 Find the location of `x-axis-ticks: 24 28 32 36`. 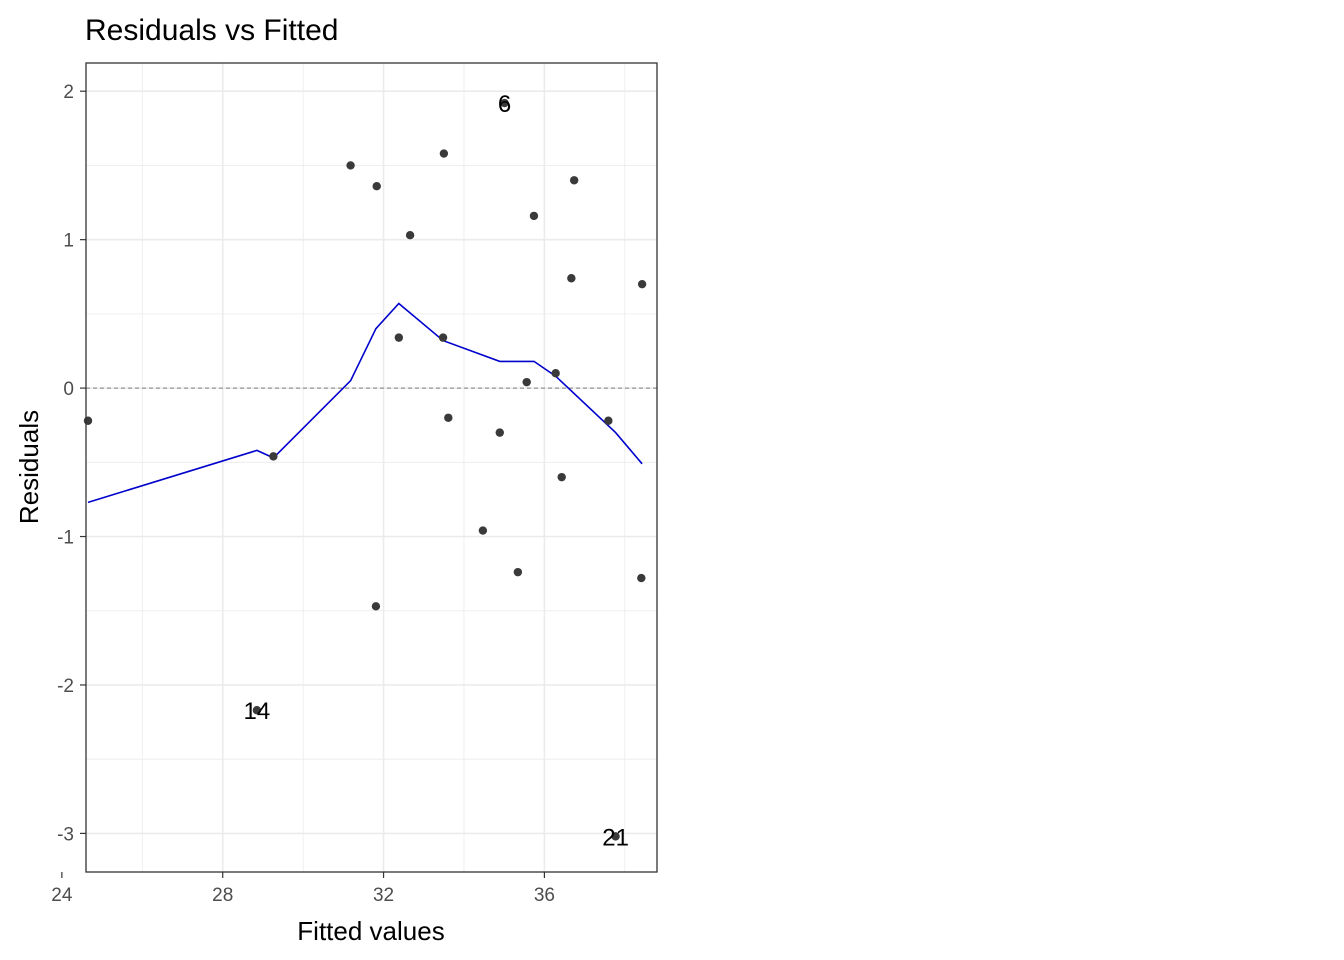

x-axis-ticks: 24 28 32 36 is located at coordinates (303, 889).